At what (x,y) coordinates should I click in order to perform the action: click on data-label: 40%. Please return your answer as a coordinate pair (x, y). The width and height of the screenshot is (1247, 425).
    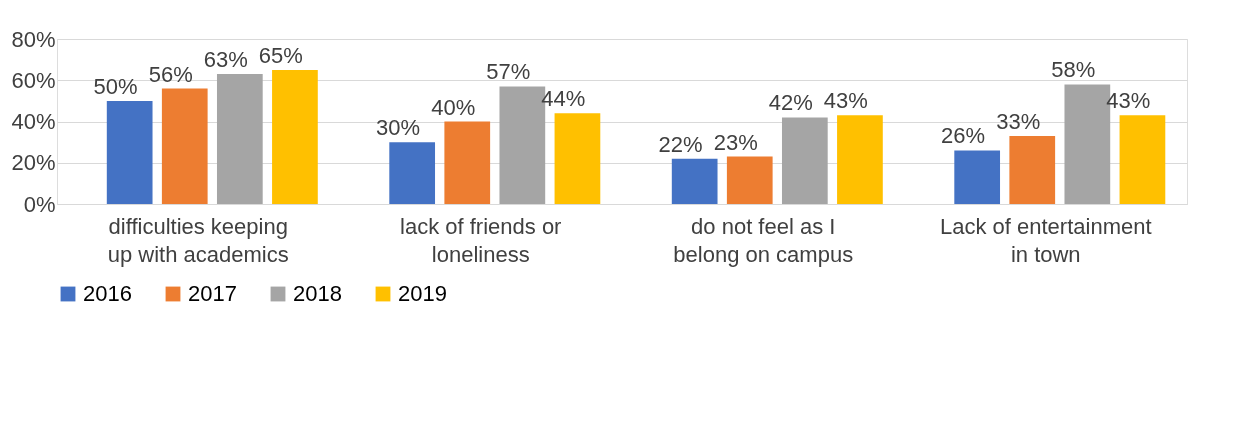
    Looking at the image, I should click on (453, 107).